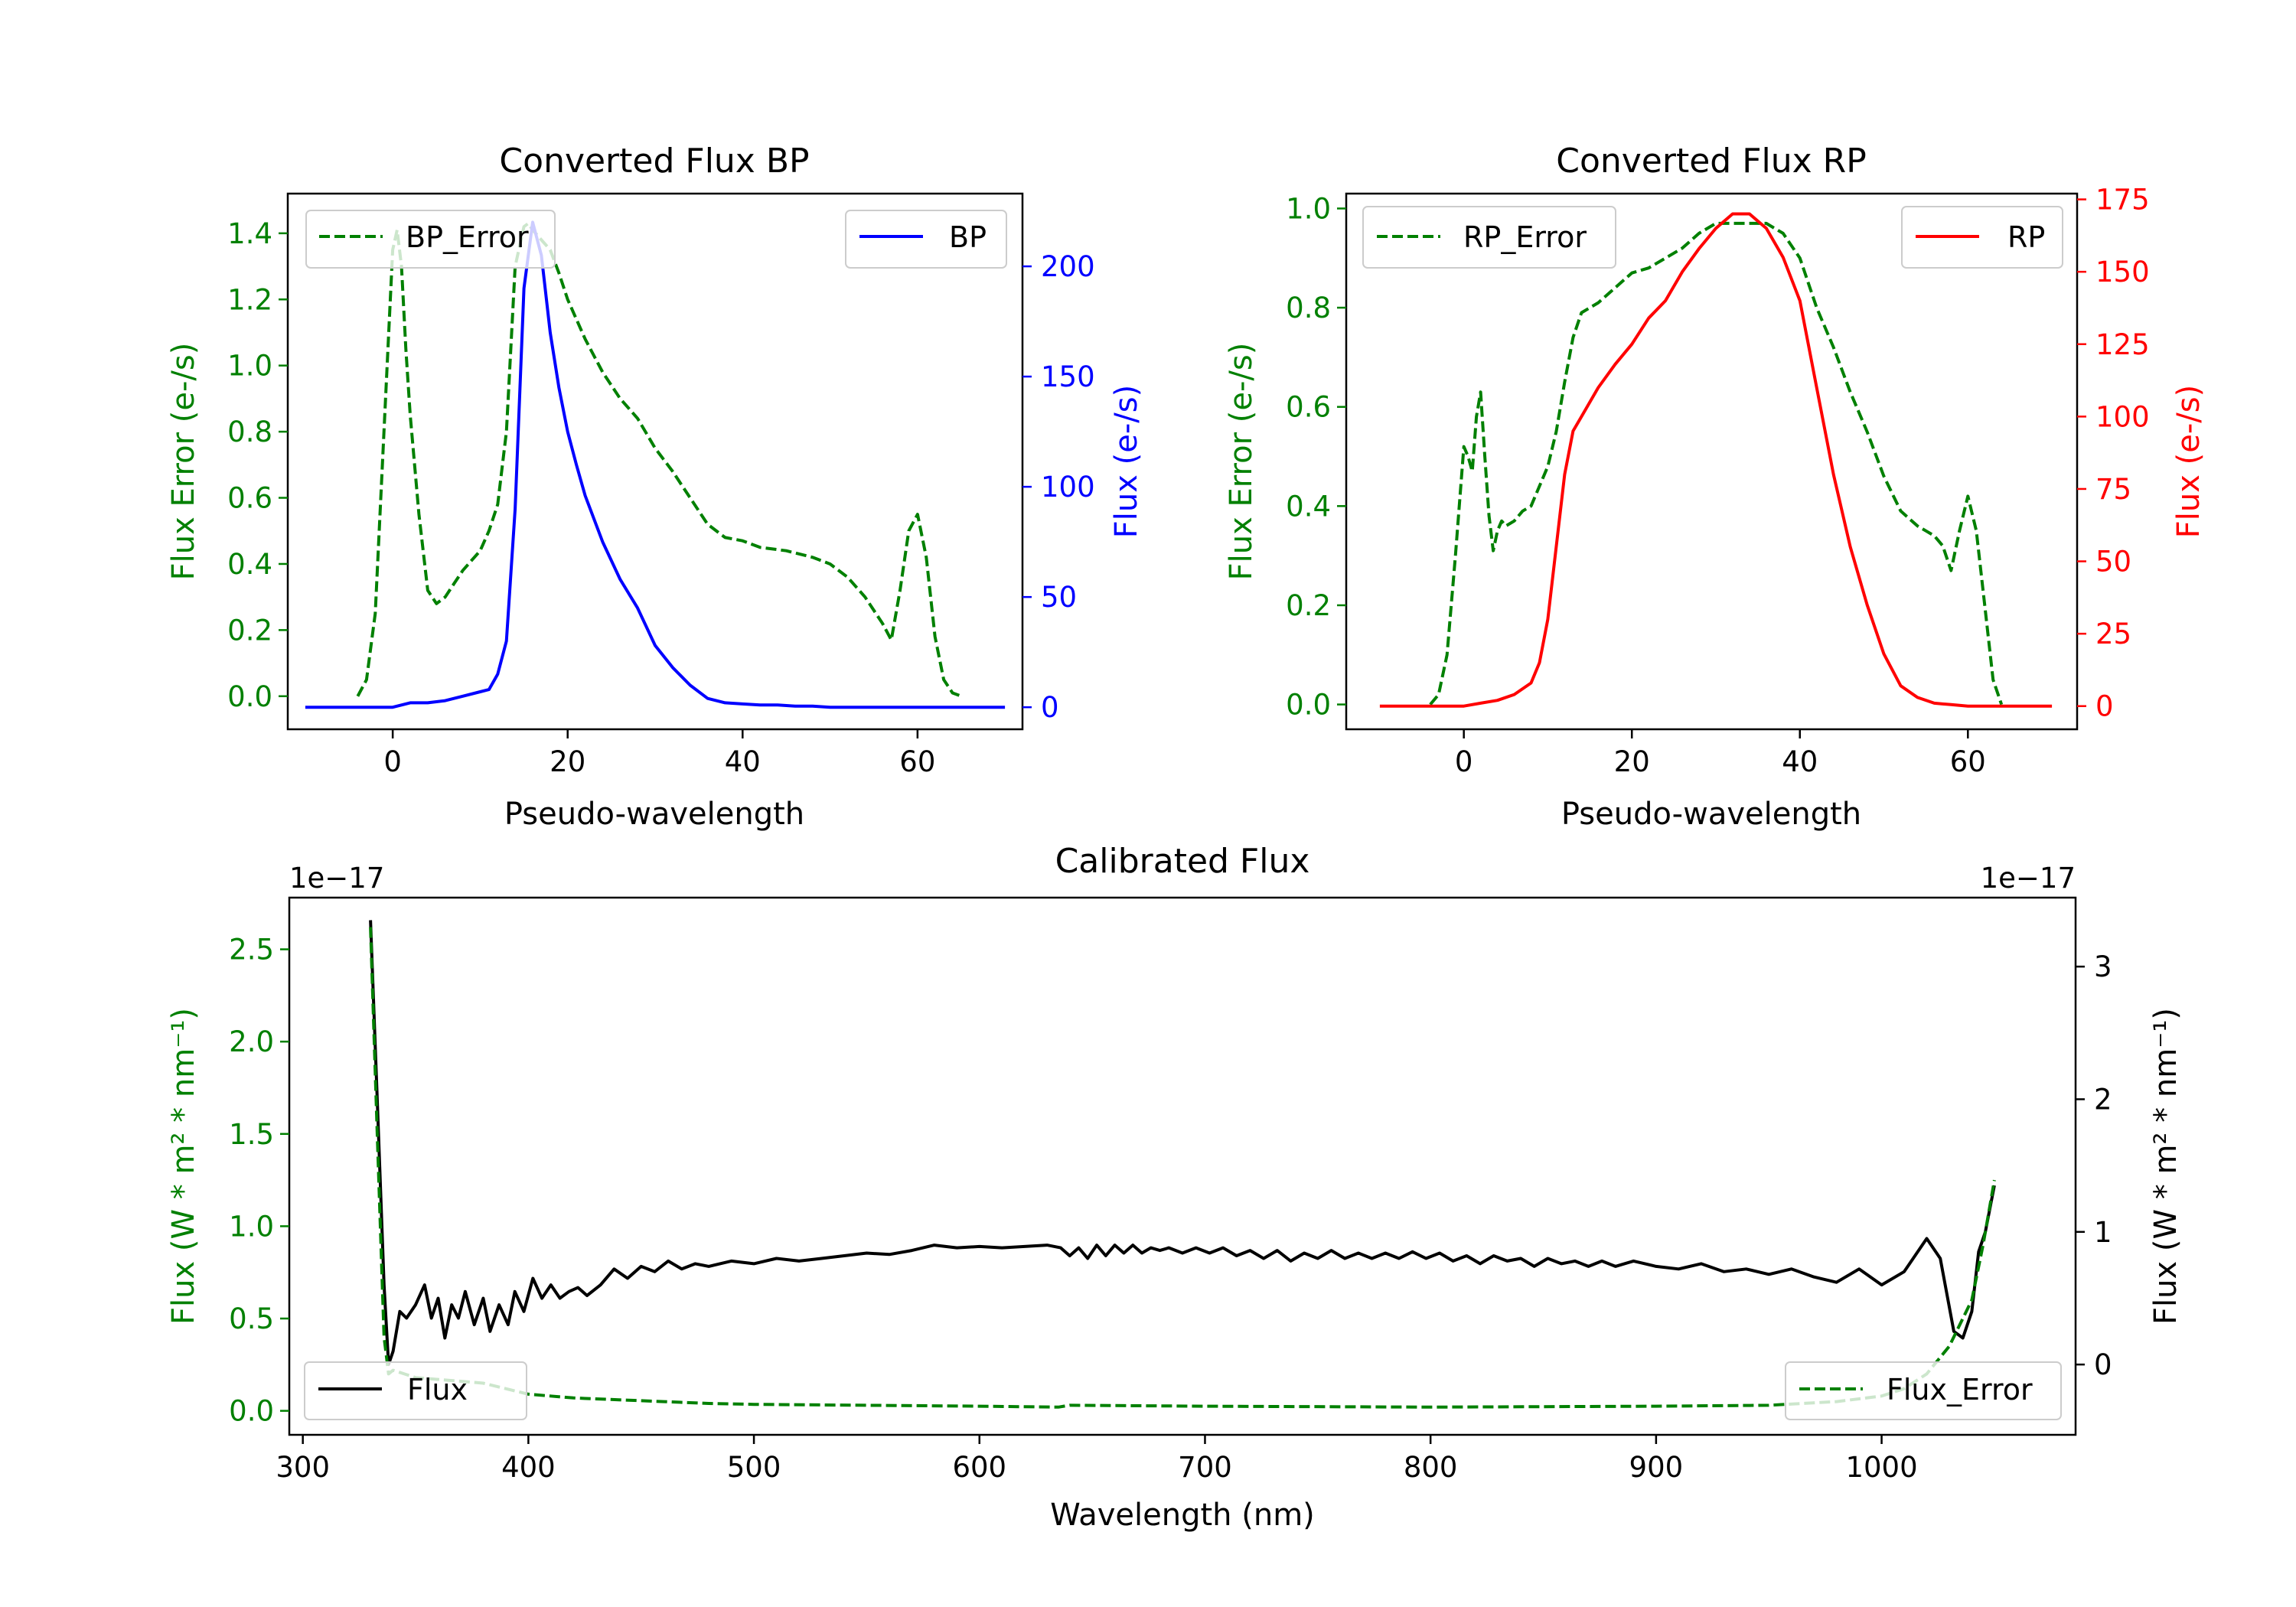 Image resolution: width=2296 pixels, height=1607 pixels. What do you see at coordinates (1308, 407) in the screenshot?
I see `rp-left-tick-label: 0.6` at bounding box center [1308, 407].